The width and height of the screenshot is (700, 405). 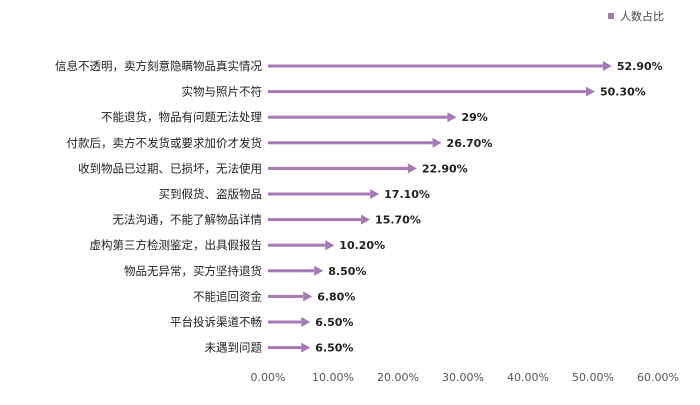 What do you see at coordinates (611, 16) in the screenshot?
I see `legend-swatch` at bounding box center [611, 16].